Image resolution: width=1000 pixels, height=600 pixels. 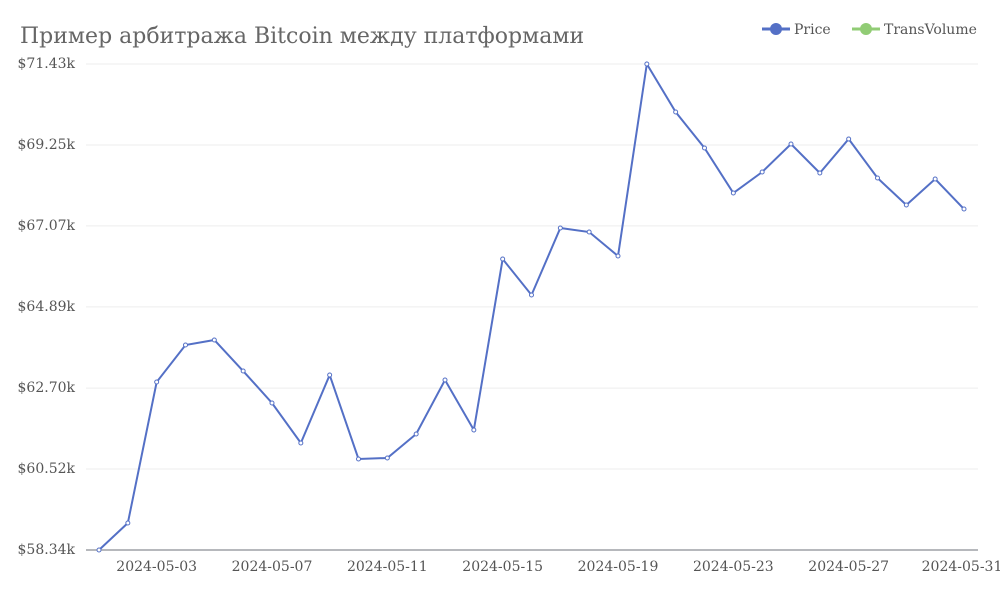 I want to click on x-tick-label: 2024-05-11, so click(x=387, y=567).